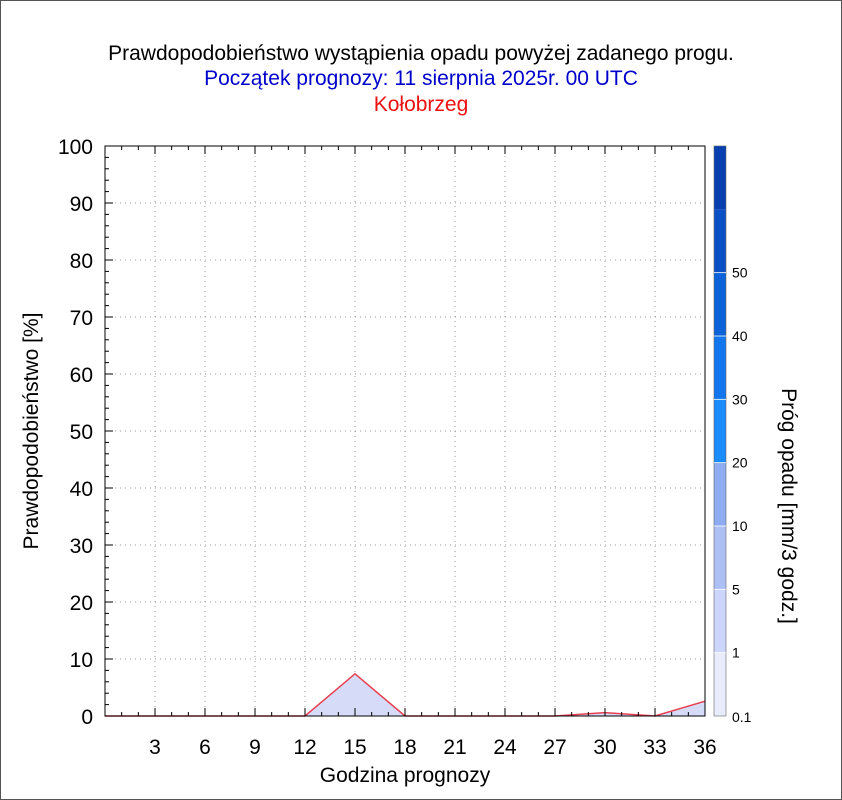 The image size is (842, 800). What do you see at coordinates (604, 747) in the screenshot?
I see `x-tick-label: 30` at bounding box center [604, 747].